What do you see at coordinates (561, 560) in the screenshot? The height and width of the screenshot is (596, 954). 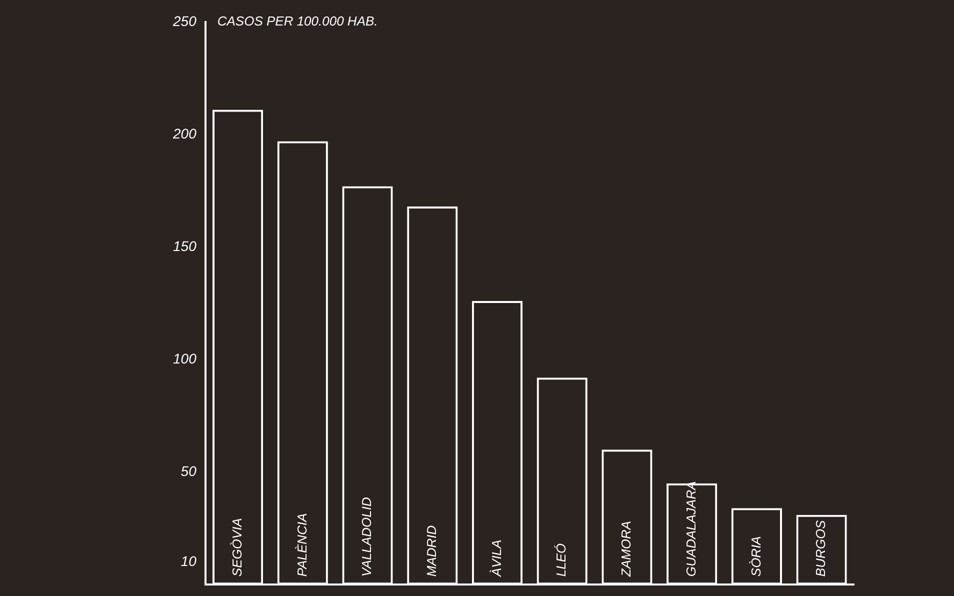 I see `x-tick-label: LLEÓ` at bounding box center [561, 560].